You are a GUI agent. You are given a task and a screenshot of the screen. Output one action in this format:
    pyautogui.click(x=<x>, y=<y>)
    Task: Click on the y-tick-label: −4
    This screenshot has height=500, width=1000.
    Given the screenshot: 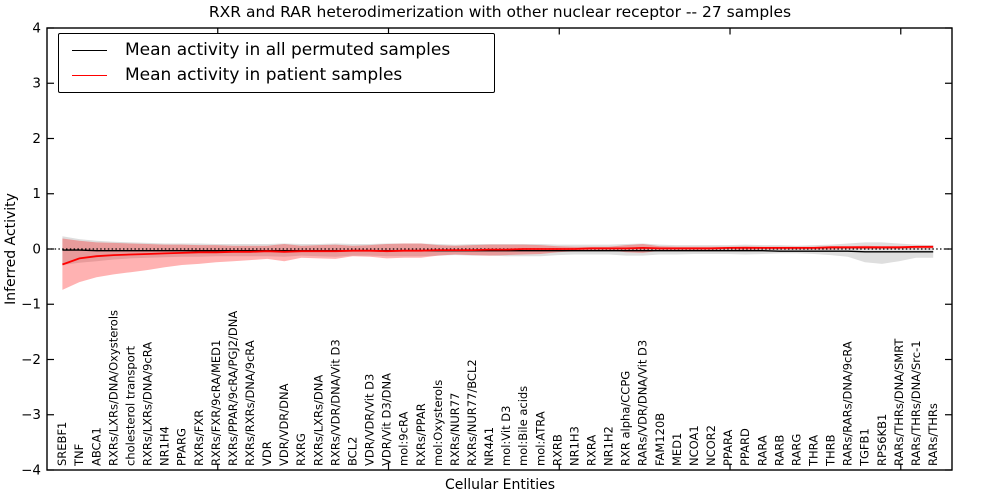 What is the action you would take?
    pyautogui.click(x=31, y=470)
    